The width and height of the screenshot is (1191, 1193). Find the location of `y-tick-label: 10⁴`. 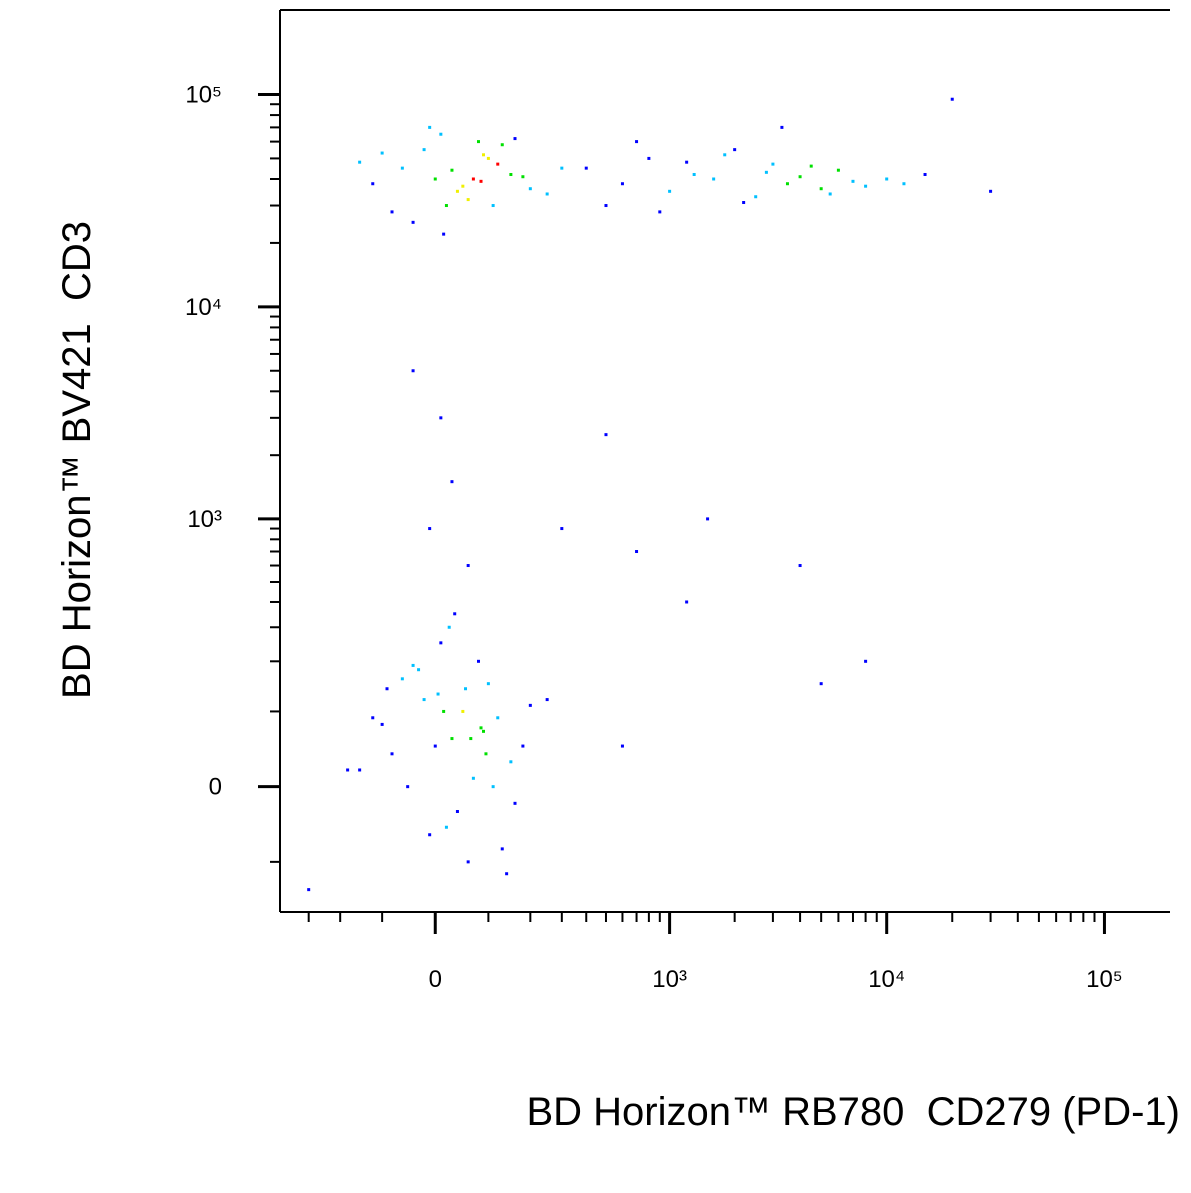

y-tick-label: 10⁴ is located at coordinates (203, 307).